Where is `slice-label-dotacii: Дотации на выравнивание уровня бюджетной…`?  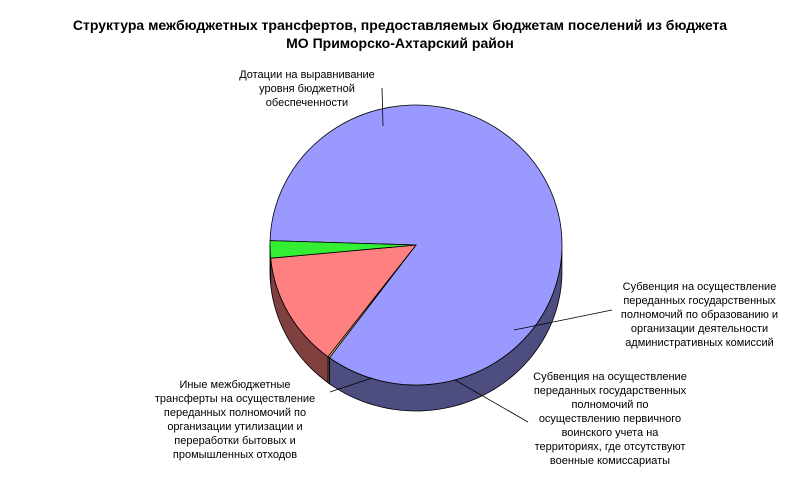
slice-label-dotacii: Дотации на выравнивание уровня бюджетной… is located at coordinates (307, 89).